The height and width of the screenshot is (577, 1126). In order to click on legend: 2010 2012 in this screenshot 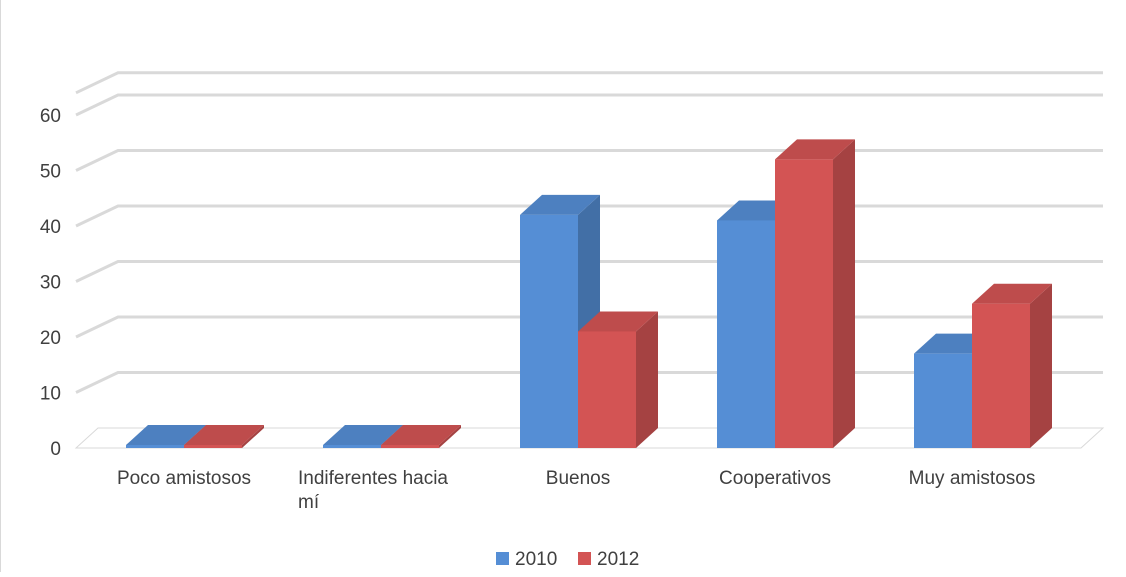, I will do `click(567, 559)`.